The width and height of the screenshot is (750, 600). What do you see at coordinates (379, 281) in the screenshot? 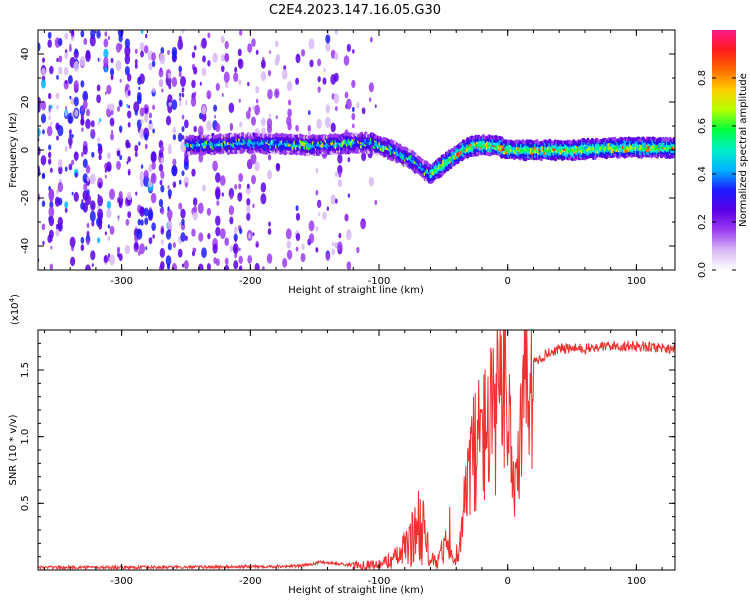
I see `spectrogram-xtick-label: -100` at bounding box center [379, 281].